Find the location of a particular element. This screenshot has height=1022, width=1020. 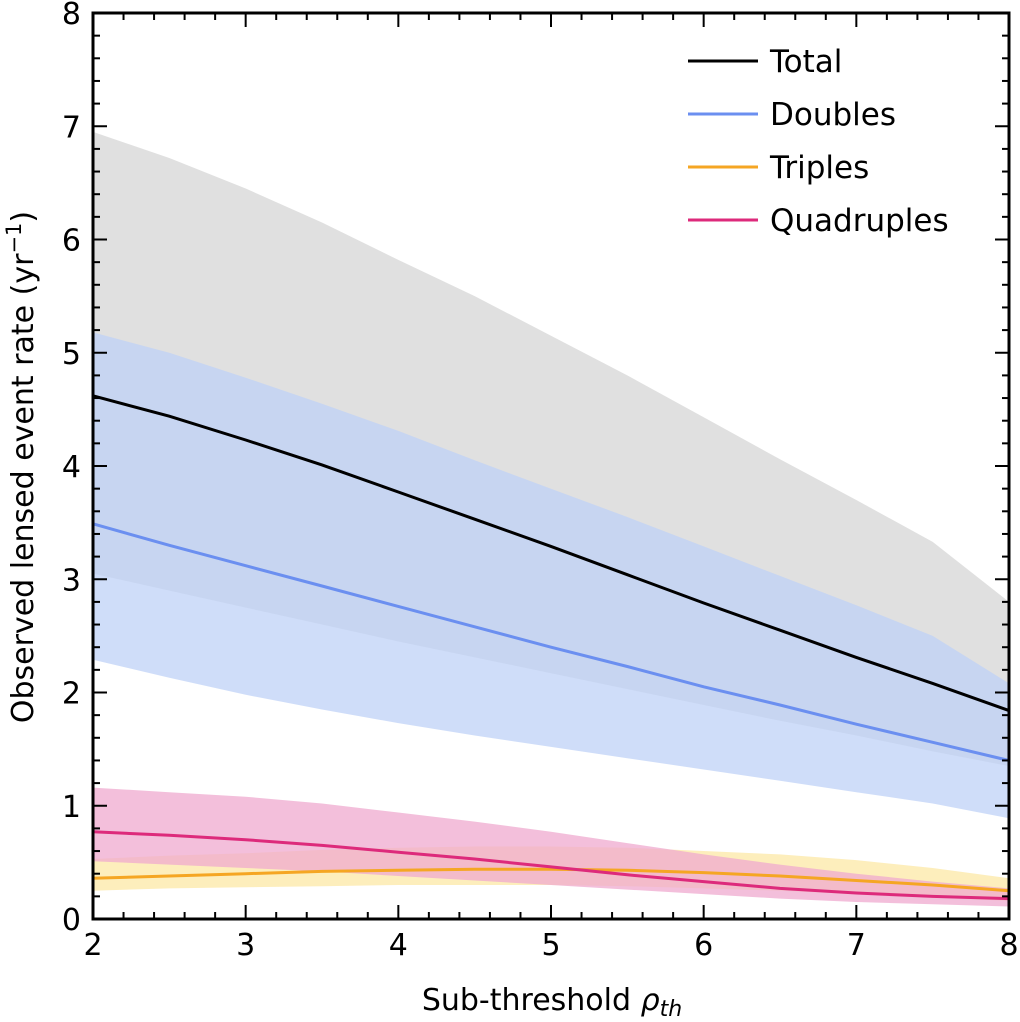

y-axis-title-superscript: −1 is located at coordinates (14, 238).